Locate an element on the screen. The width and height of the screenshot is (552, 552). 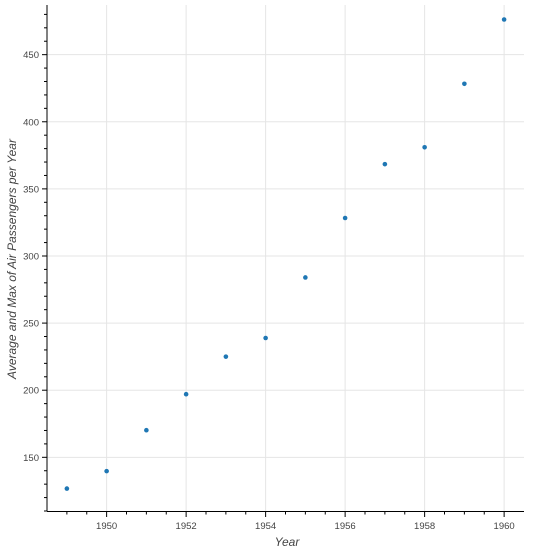
x-tick-label: 1954 is located at coordinates (265, 526).